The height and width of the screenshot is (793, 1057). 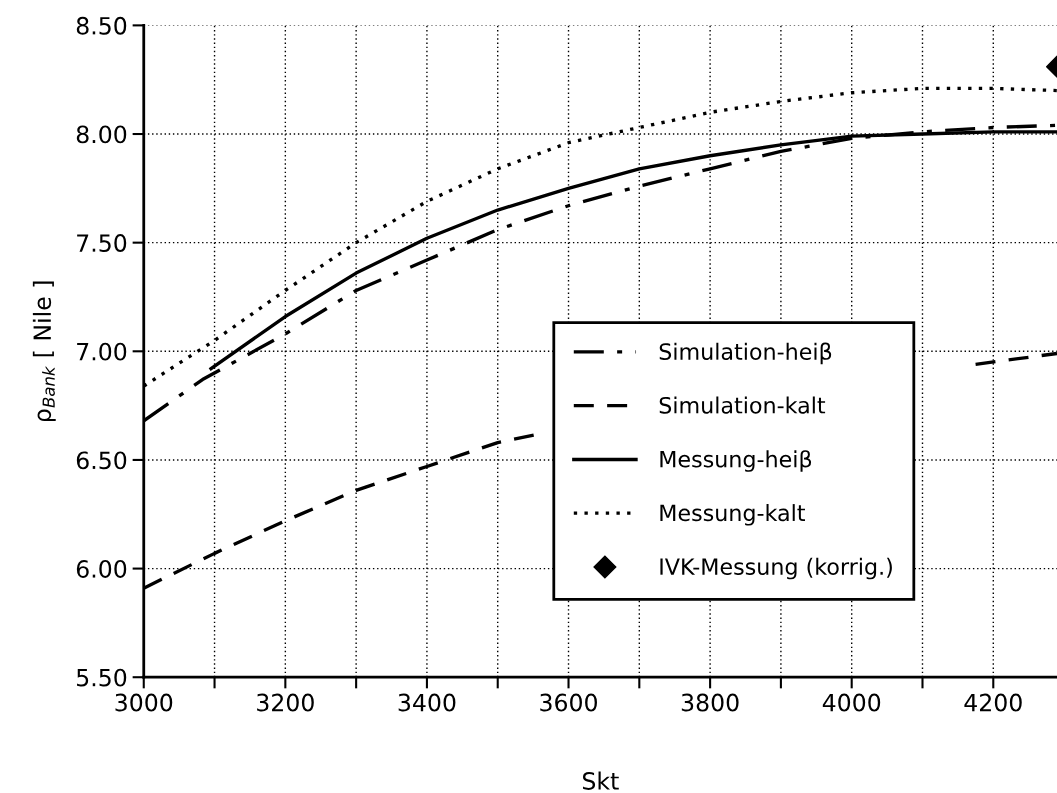 I want to click on x-tick-label: 4000, so click(x=851, y=702).